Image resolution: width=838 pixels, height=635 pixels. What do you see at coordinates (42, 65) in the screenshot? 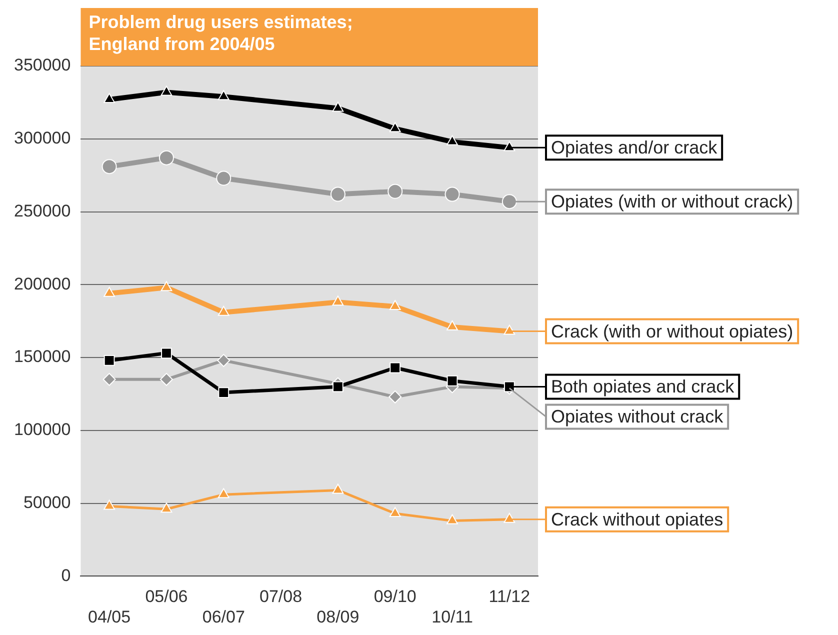
I see `y-tick-label: 350000` at bounding box center [42, 65].